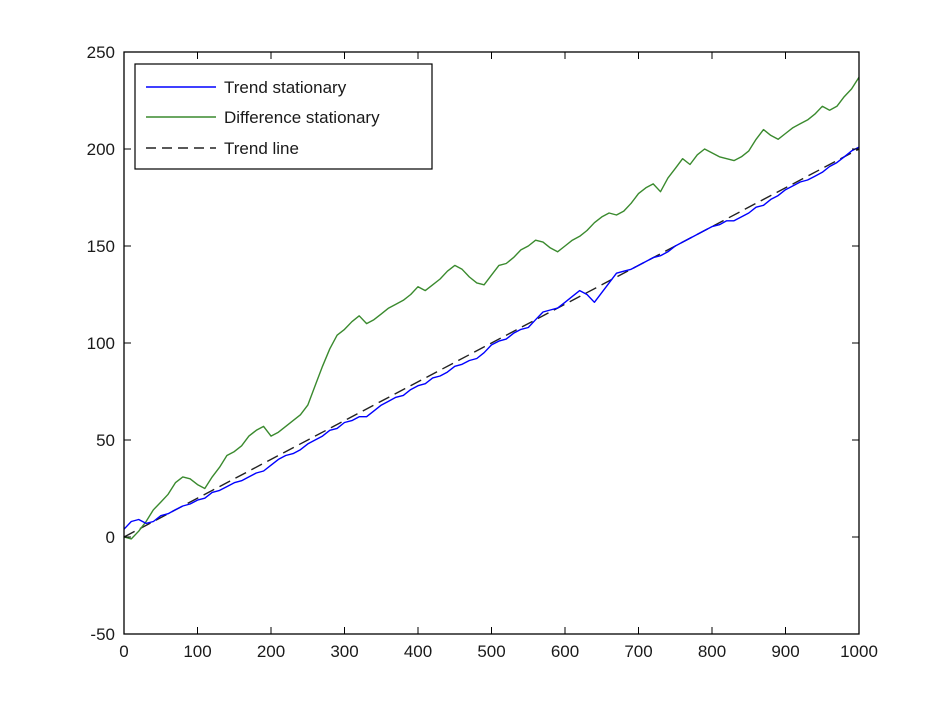  I want to click on y-tick-label-0: 0, so click(110, 537).